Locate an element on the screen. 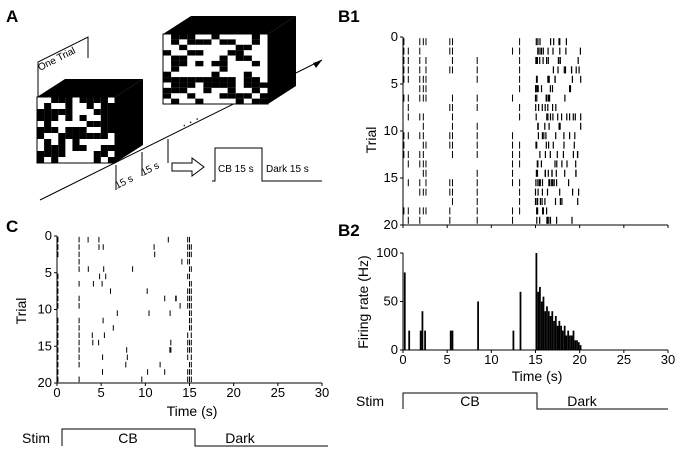  cube-top-face is located at coordinates (90, 88).